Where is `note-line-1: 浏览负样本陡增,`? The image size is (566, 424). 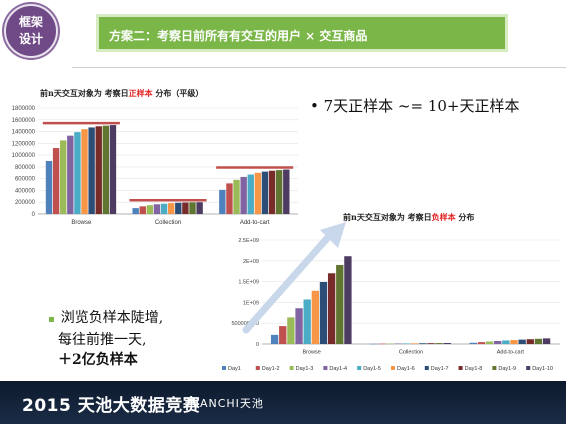
note-line-1: 浏览负样本陡增, is located at coordinates (112, 318).